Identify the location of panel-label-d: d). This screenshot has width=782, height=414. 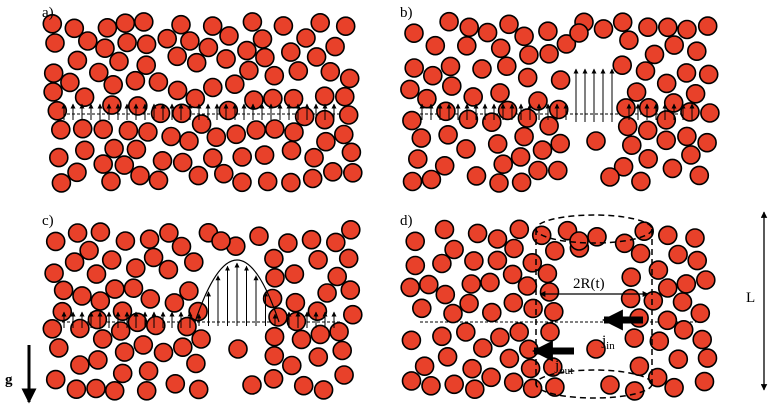
(406, 221).